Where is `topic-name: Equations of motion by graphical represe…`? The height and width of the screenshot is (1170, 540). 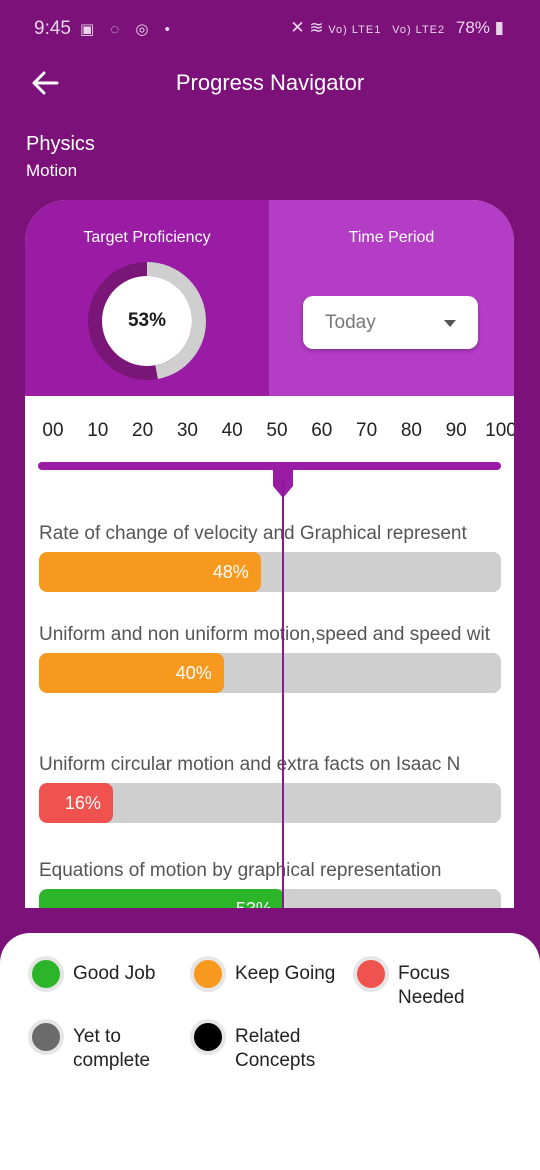 topic-name: Equations of motion by graphical represe… is located at coordinates (240, 870).